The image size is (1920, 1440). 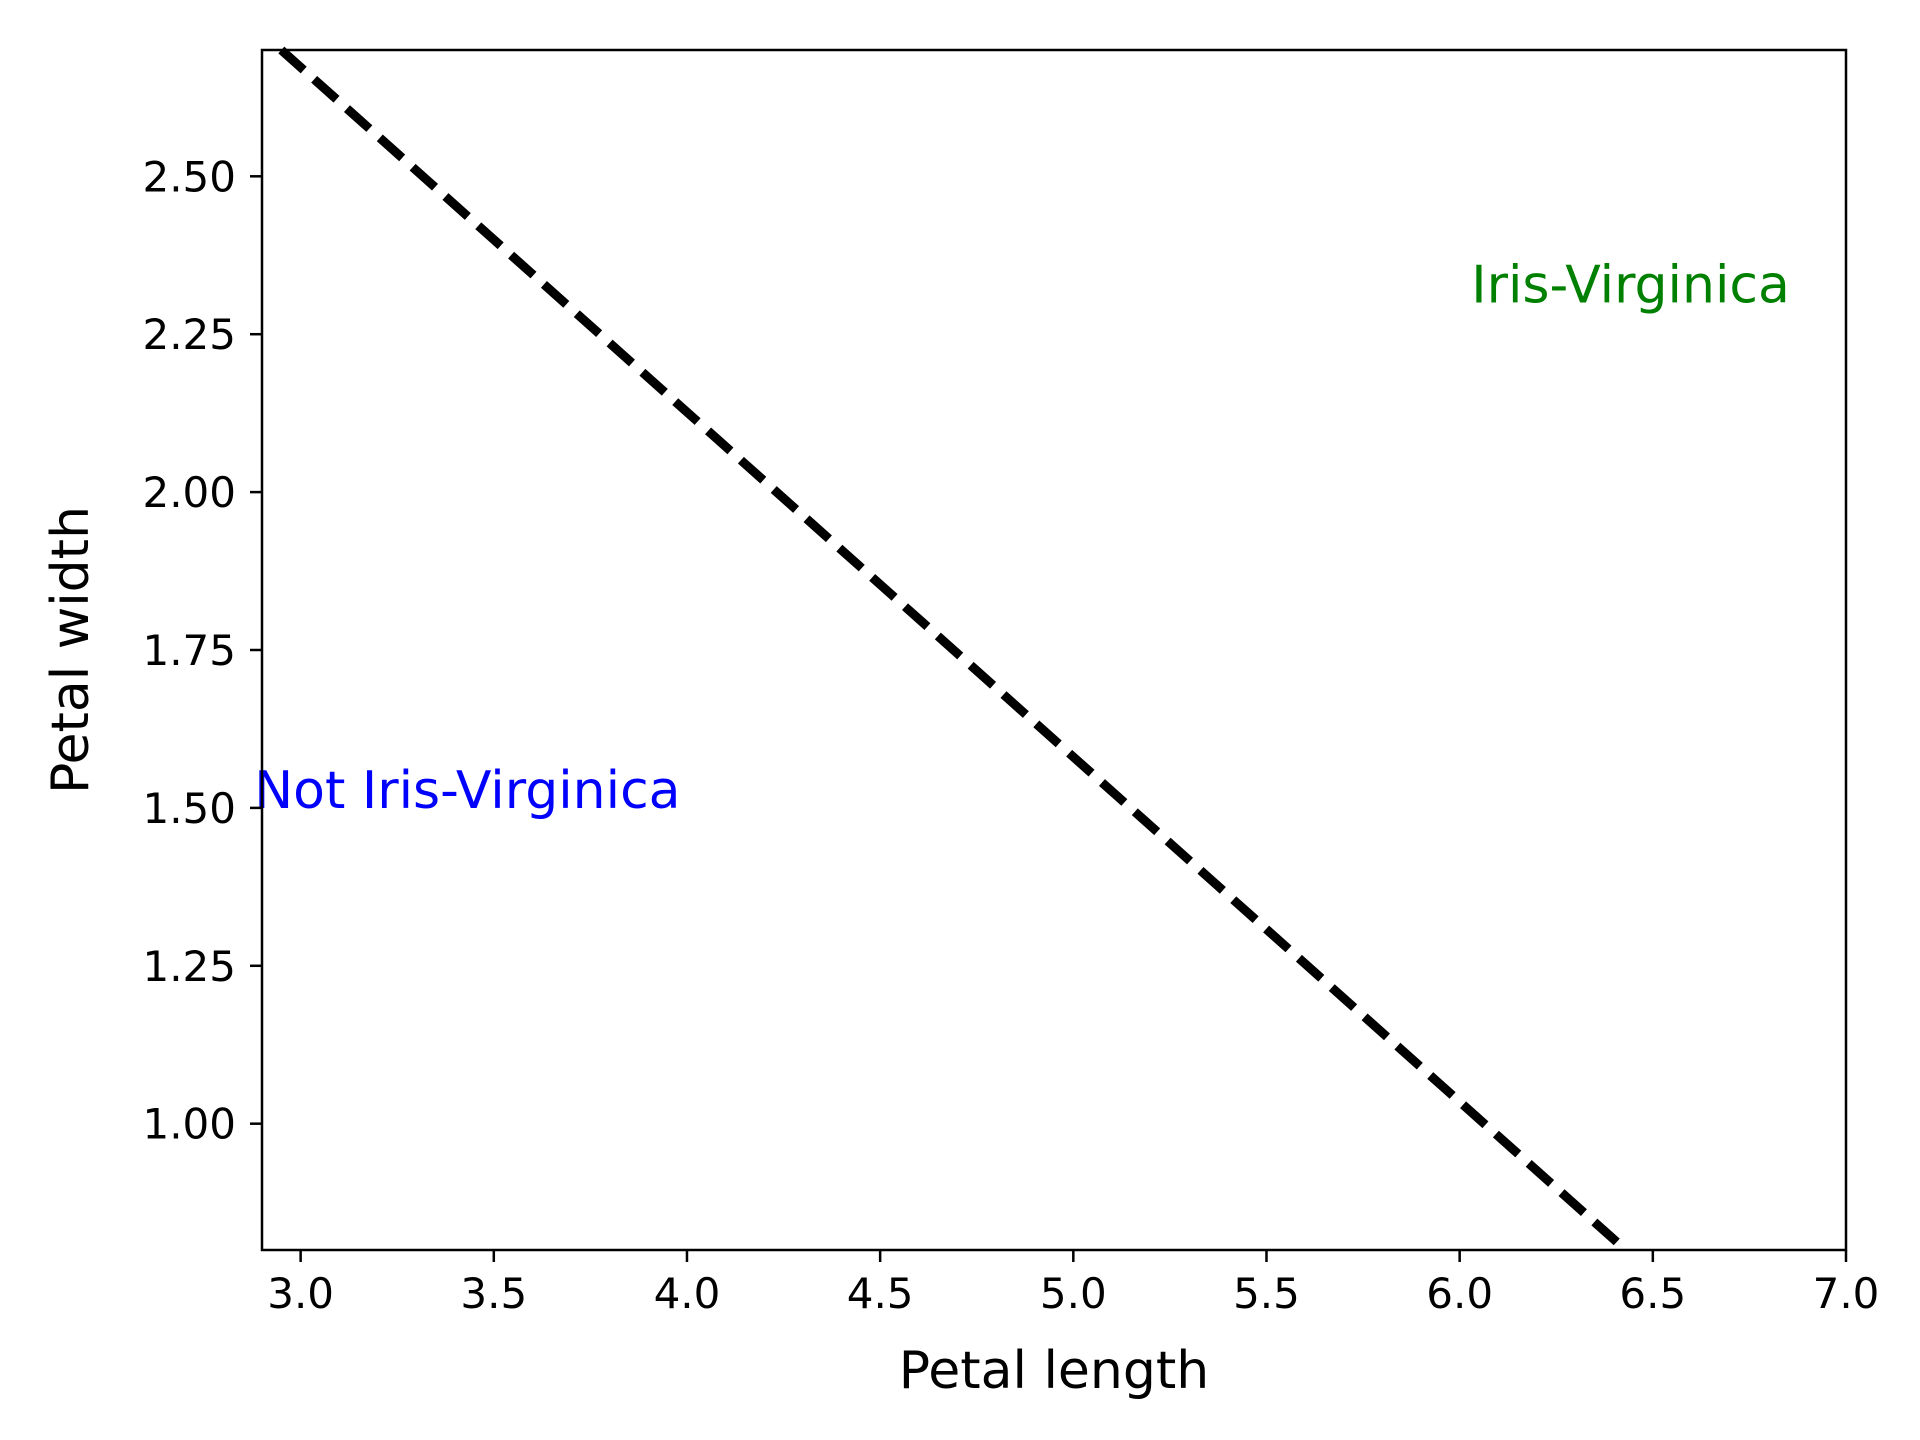 What do you see at coordinates (1266, 1293) in the screenshot?
I see `x-tick-label: 5.5` at bounding box center [1266, 1293].